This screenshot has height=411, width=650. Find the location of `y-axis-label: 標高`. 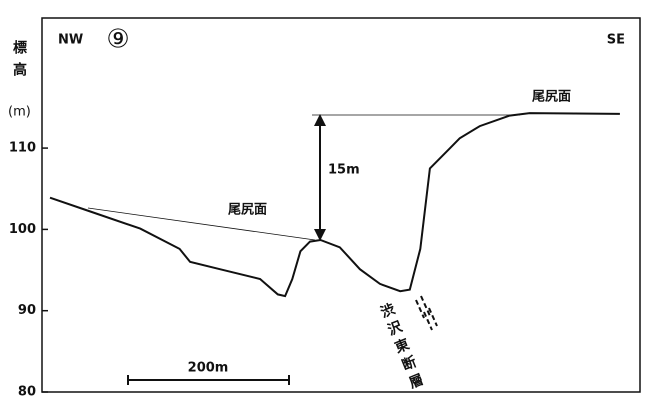

y-axis-label: 標高 is located at coordinates (19, 61).